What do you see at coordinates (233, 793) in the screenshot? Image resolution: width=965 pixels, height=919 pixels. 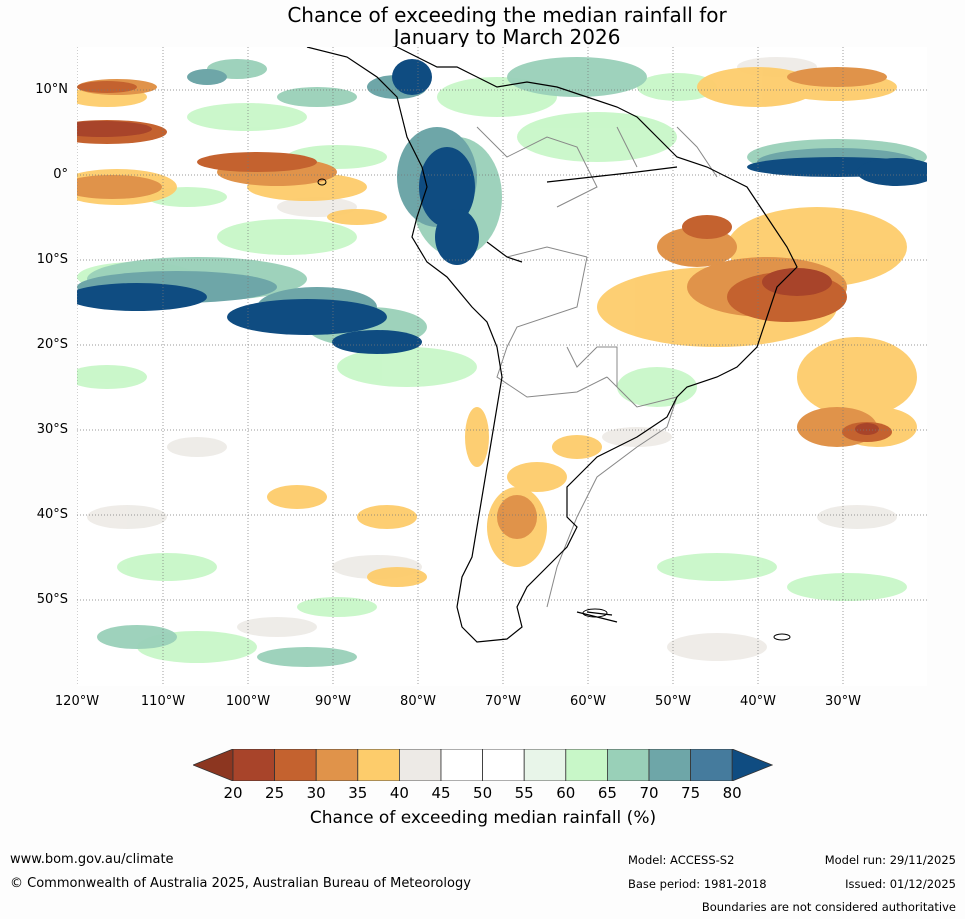 I see `colorbar-tick-20: 20` at bounding box center [233, 793].